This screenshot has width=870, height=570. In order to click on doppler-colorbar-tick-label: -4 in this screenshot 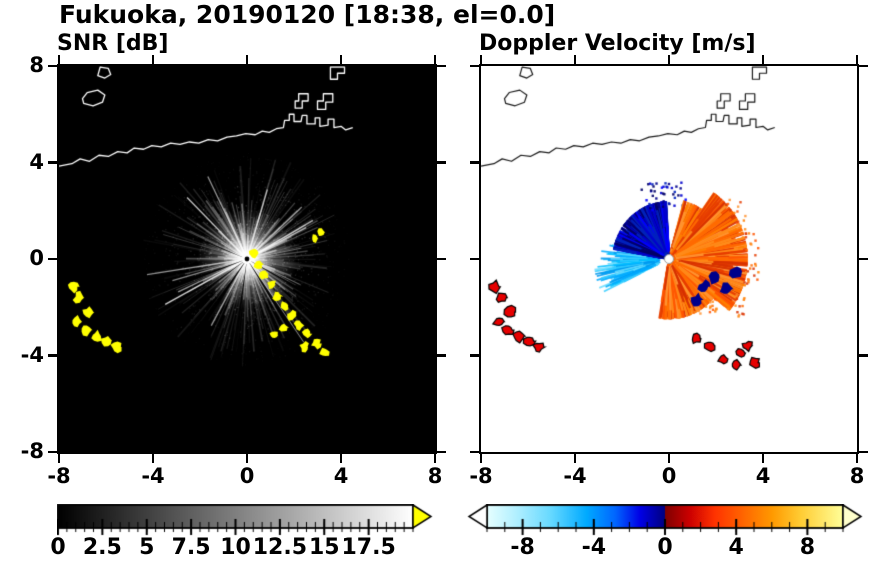, I will do `click(594, 547)`.